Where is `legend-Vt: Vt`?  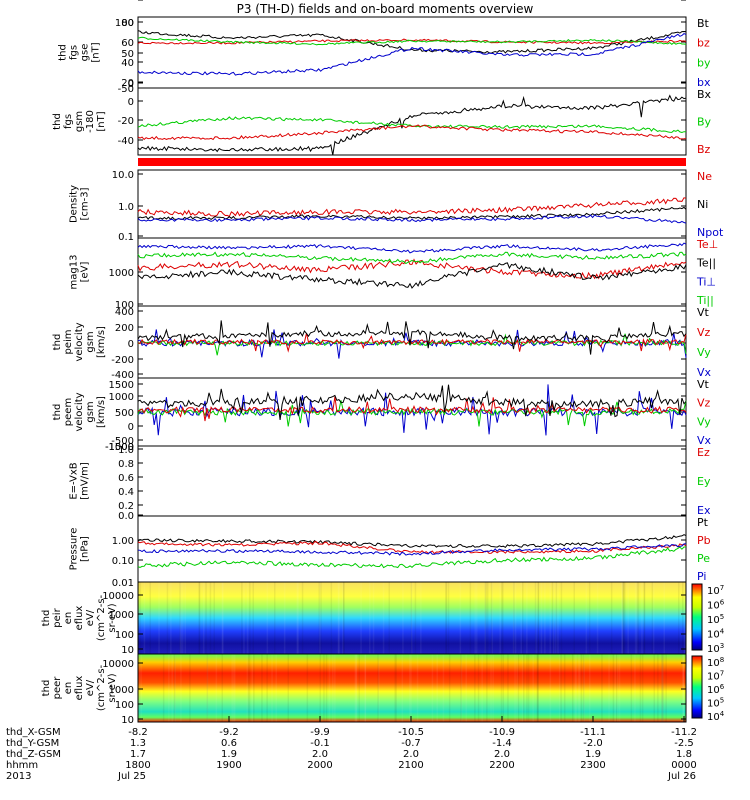
legend-Vt: Vt is located at coordinates (703, 384).